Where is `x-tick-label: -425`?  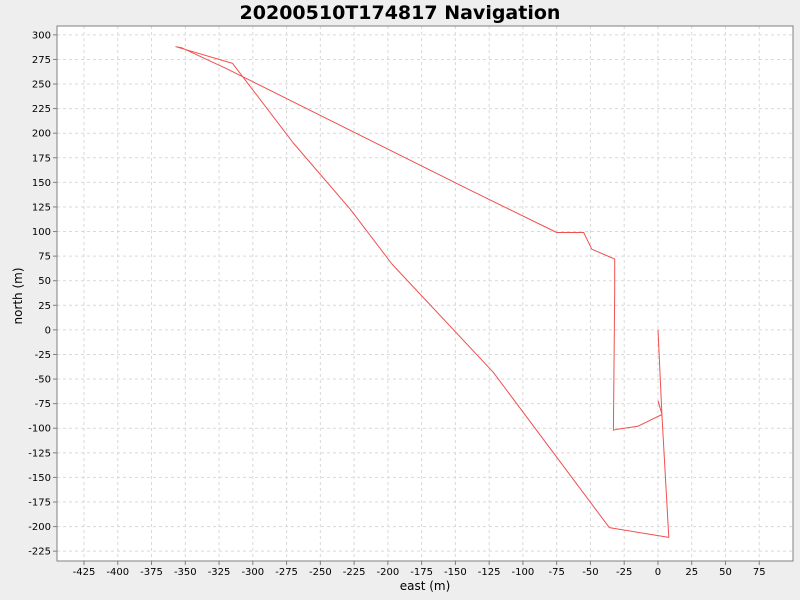
x-tick-label: -425 is located at coordinates (84, 572).